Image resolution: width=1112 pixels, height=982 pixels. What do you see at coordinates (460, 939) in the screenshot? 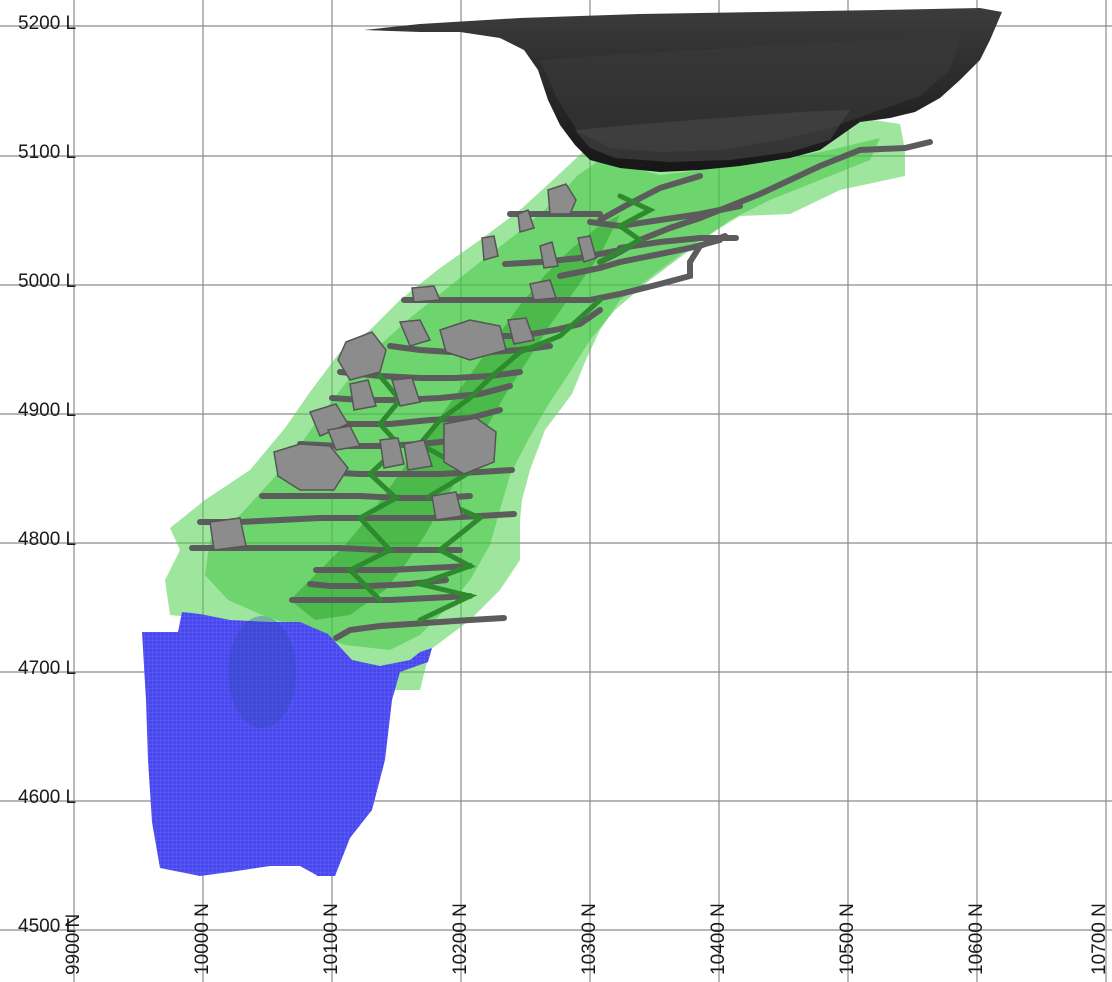
I see `northing-label-10200: 10200 N` at bounding box center [460, 939].